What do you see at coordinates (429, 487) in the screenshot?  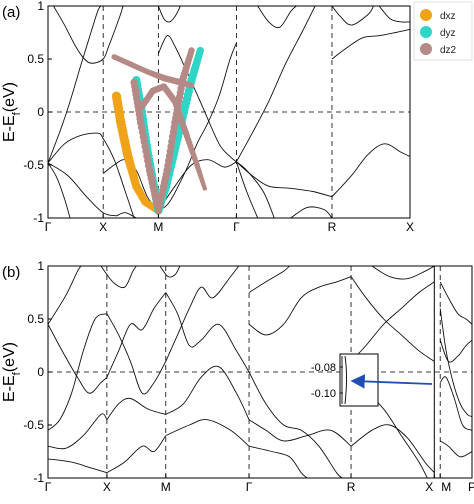 I see `b-xtick-label-5: X` at bounding box center [429, 487].